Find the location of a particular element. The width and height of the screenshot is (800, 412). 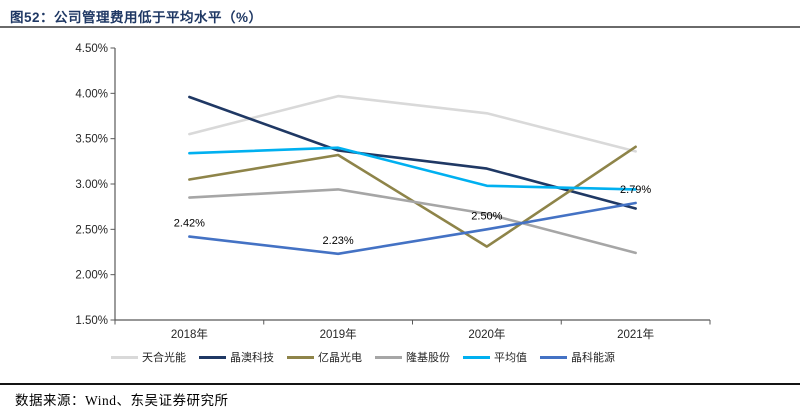

legend-label: 晶澳科技 is located at coordinates (252, 358).